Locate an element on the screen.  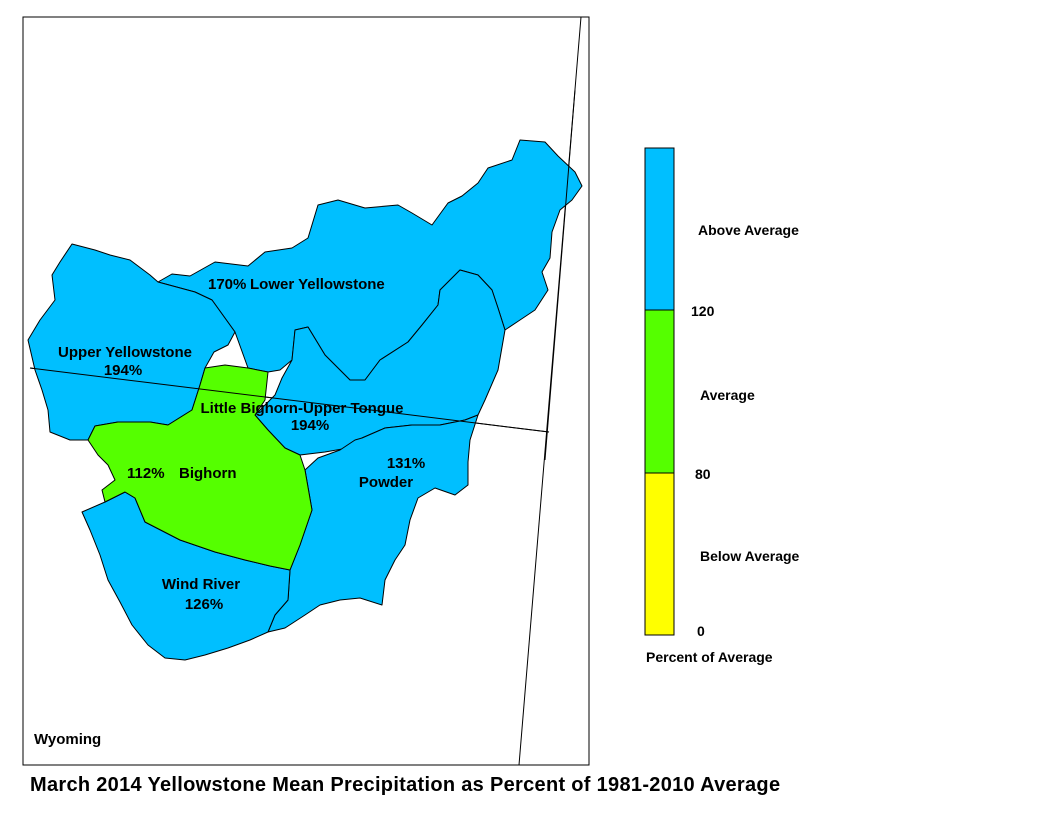
legend-swatch-above-average is located at coordinates (659, 229).